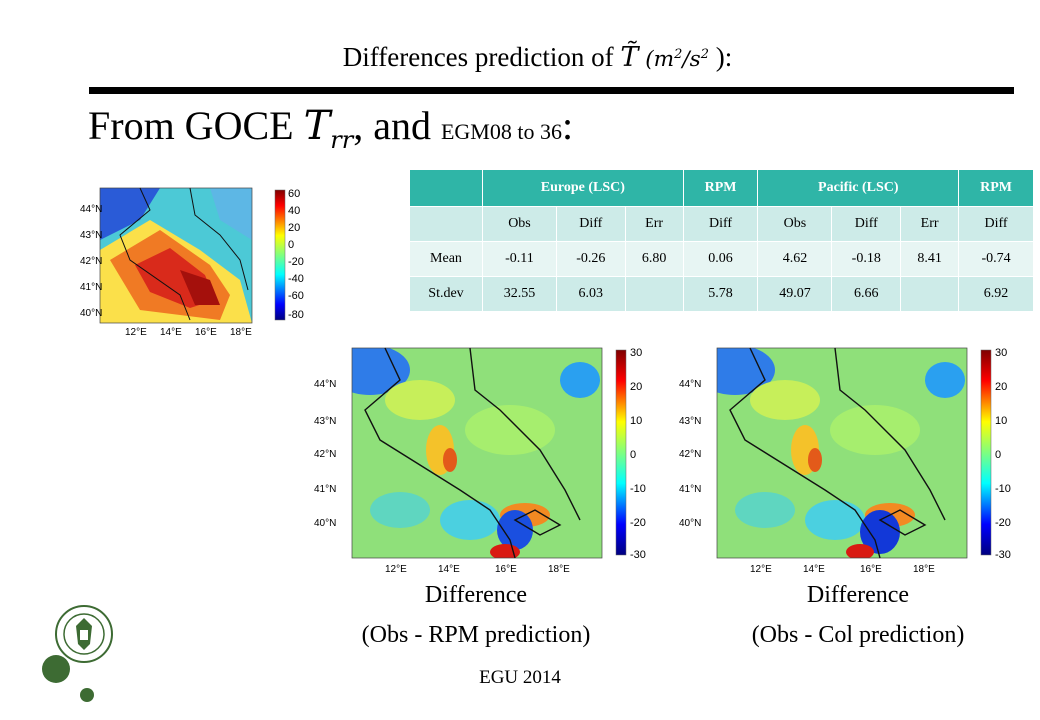 This screenshot has width=1040, height=720. I want to click on table-cell: -0.18, so click(866, 259).